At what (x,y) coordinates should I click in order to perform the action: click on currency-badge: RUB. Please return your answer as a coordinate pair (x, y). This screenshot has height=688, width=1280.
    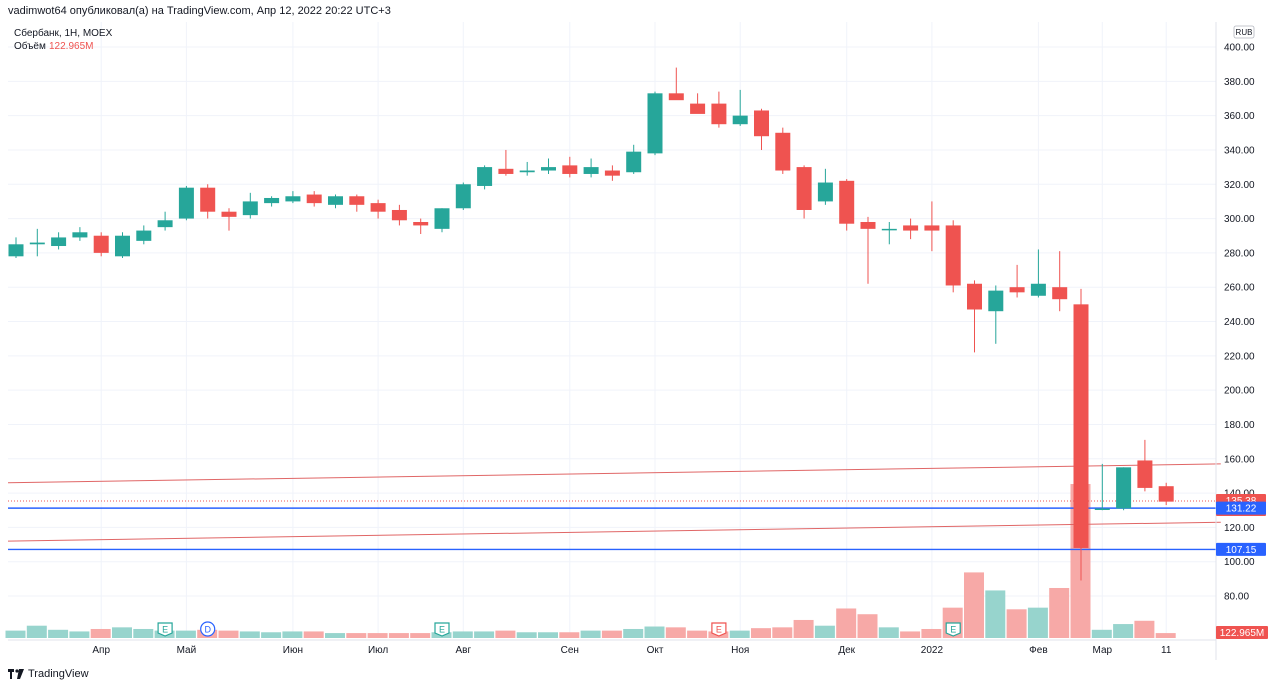
    Looking at the image, I should click on (1244, 32).